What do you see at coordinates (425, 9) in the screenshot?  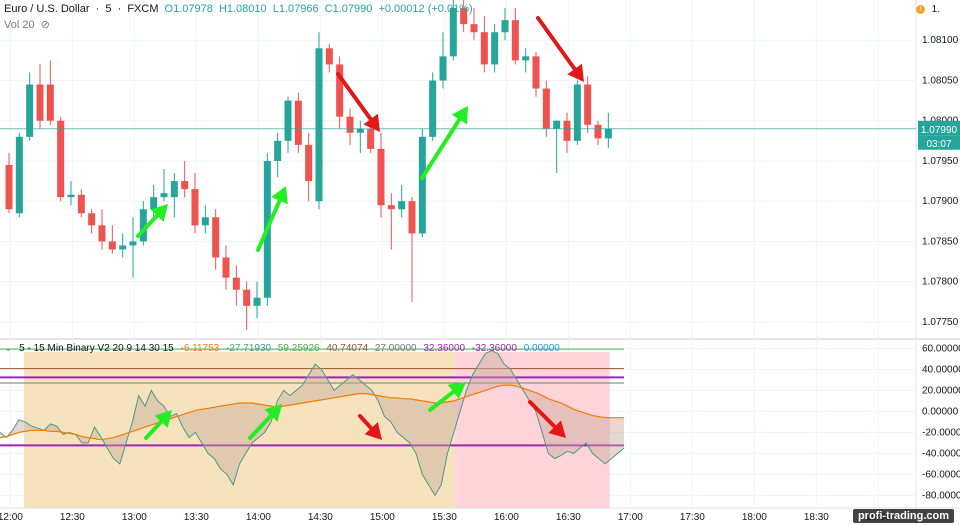 I see `price-change: +0.00012 (+0.01%)` at bounding box center [425, 9].